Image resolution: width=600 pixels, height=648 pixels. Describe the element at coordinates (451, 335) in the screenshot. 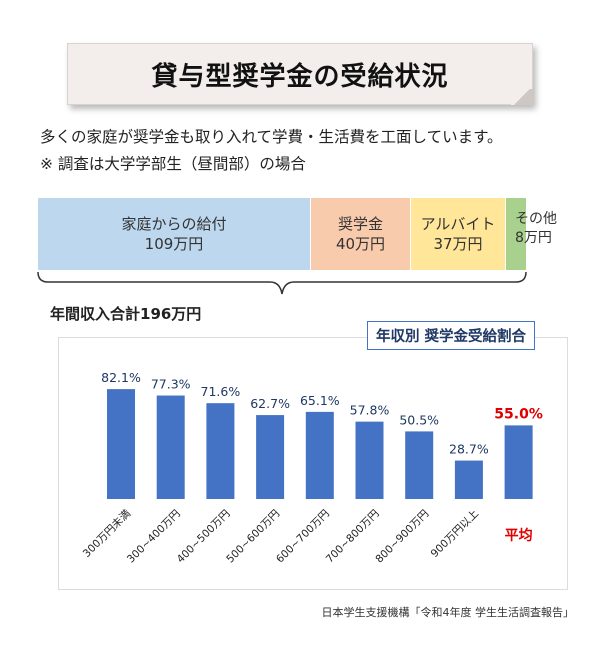

I see `chart-title: 年収別 奨学金受給割合` at that location.